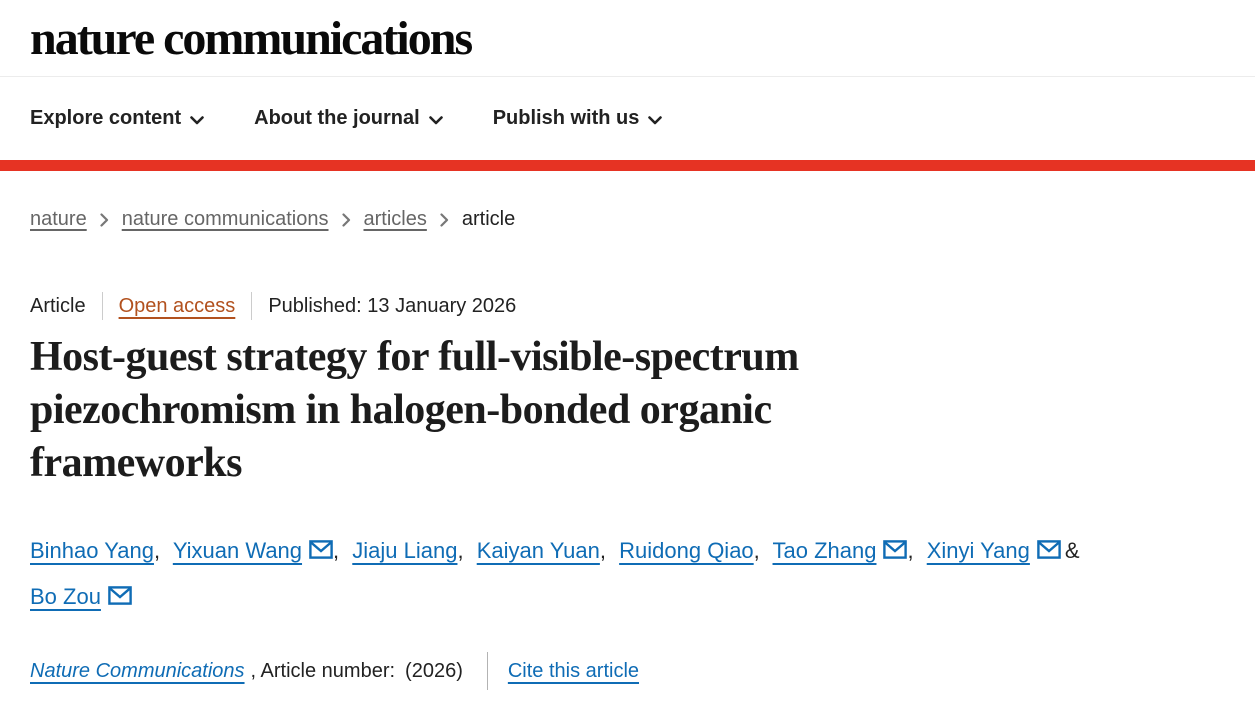  I want to click on journal-link: Nature Communications, so click(137, 670).